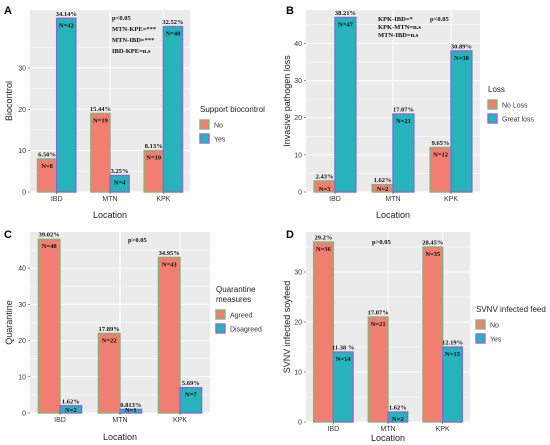 The height and width of the screenshot is (445, 550). I want to click on panel-letter: D, so click(290, 235).